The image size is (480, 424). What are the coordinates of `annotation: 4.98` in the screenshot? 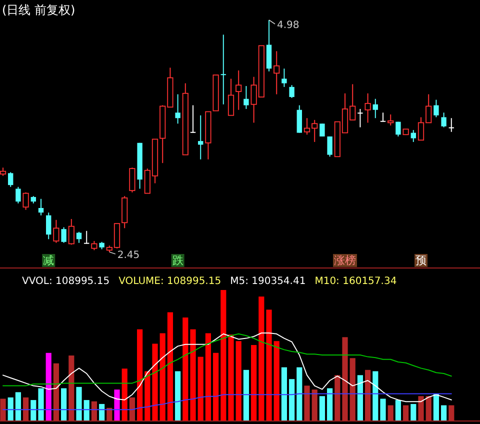 It's located at (288, 25).